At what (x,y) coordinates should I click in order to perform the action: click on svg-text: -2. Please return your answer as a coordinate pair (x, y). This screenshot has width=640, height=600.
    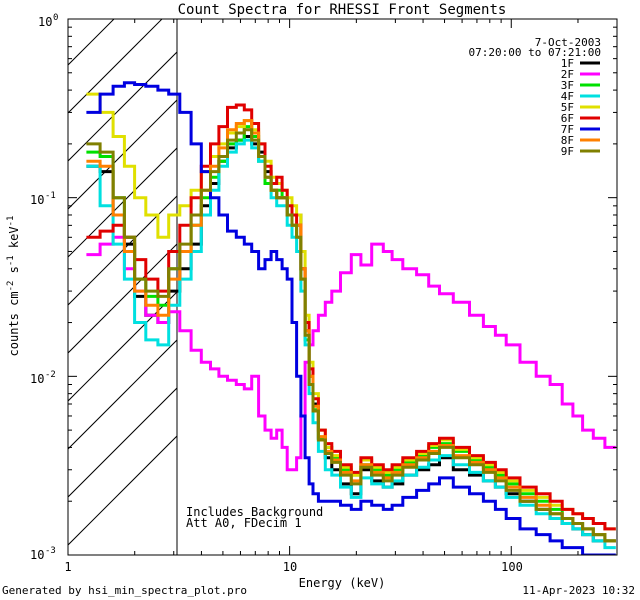
    Looking at the image, I should click on (50, 375).